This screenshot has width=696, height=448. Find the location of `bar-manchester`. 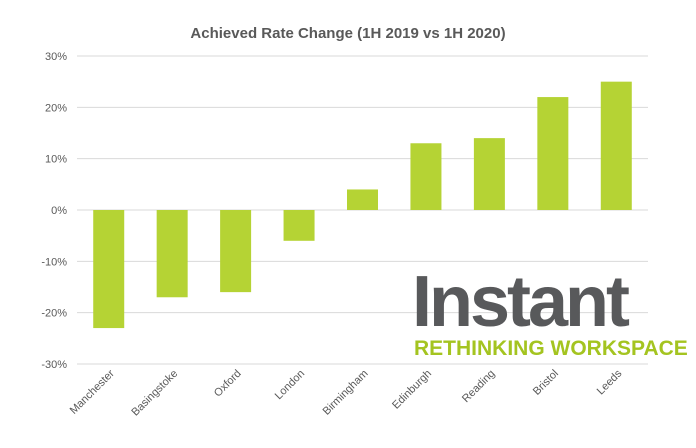

bar-manchester is located at coordinates (109, 269).